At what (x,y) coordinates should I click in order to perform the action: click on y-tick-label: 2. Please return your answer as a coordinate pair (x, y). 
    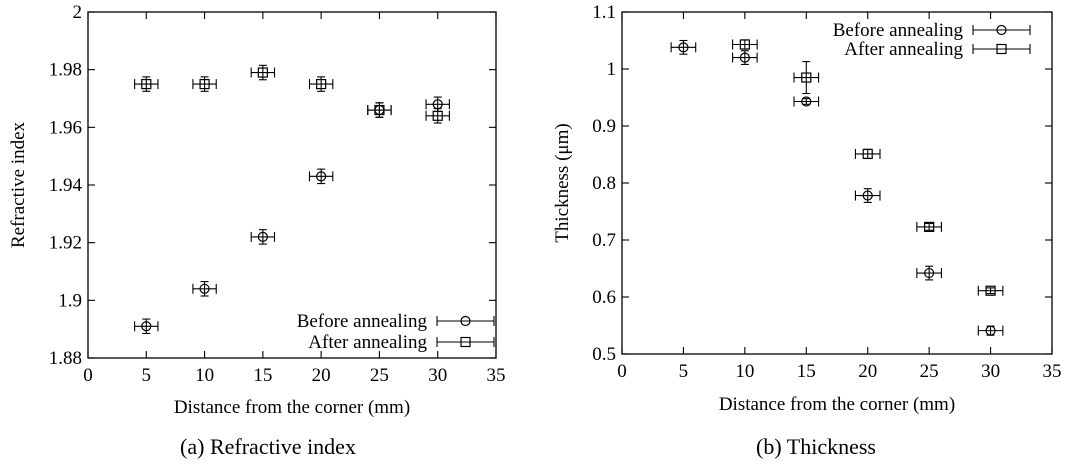
    Looking at the image, I should click on (78, 12).